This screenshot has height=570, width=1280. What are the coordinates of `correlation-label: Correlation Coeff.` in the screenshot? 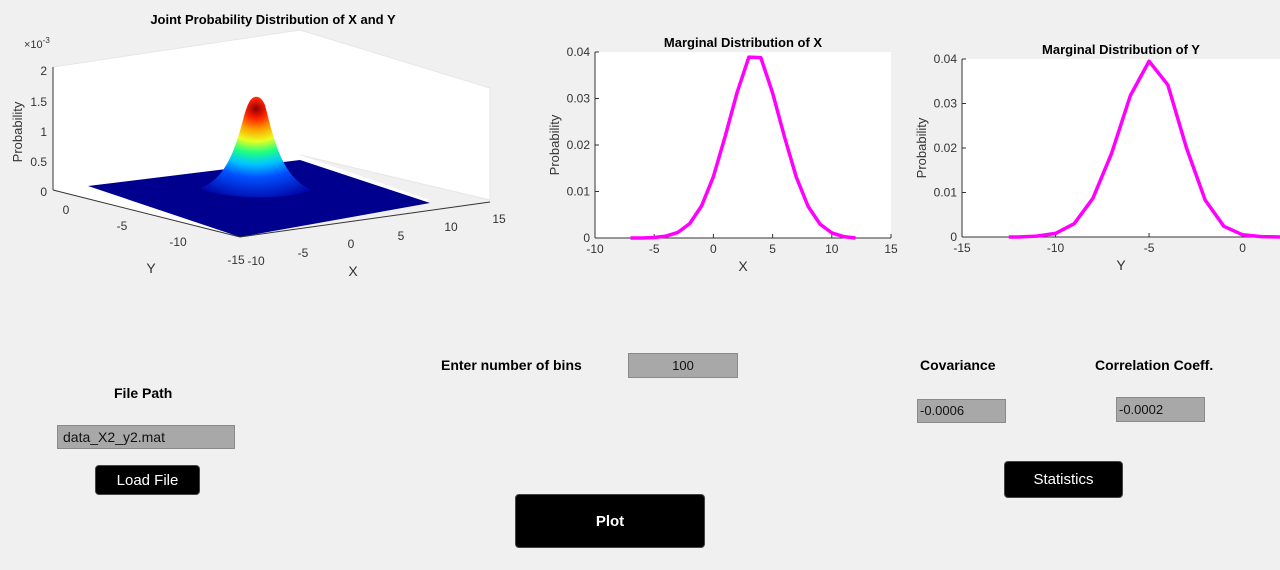 It's located at (1154, 365).